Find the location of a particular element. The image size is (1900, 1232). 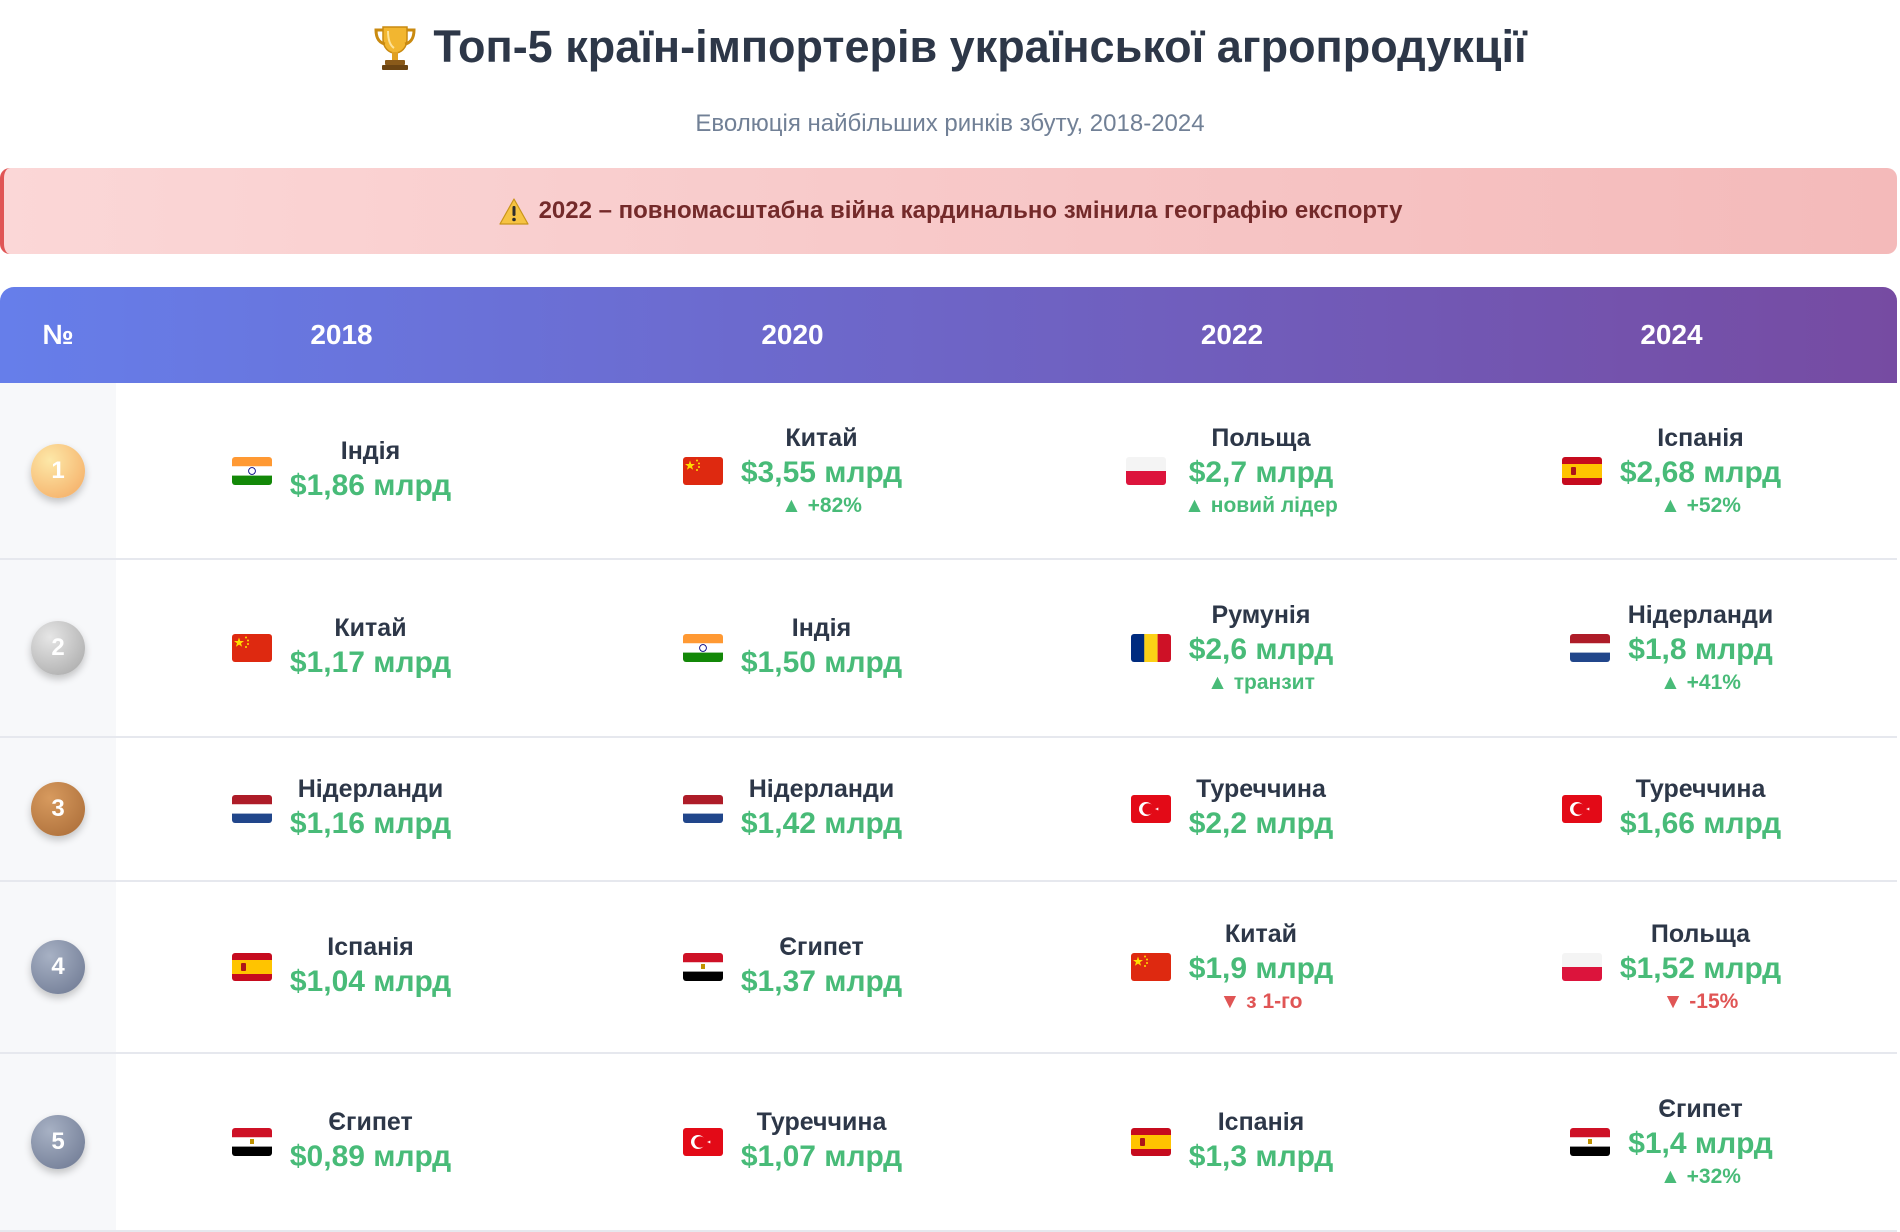

country-cell: Китай $1,9 млрд ▼ з 1-го is located at coordinates (1232, 967).